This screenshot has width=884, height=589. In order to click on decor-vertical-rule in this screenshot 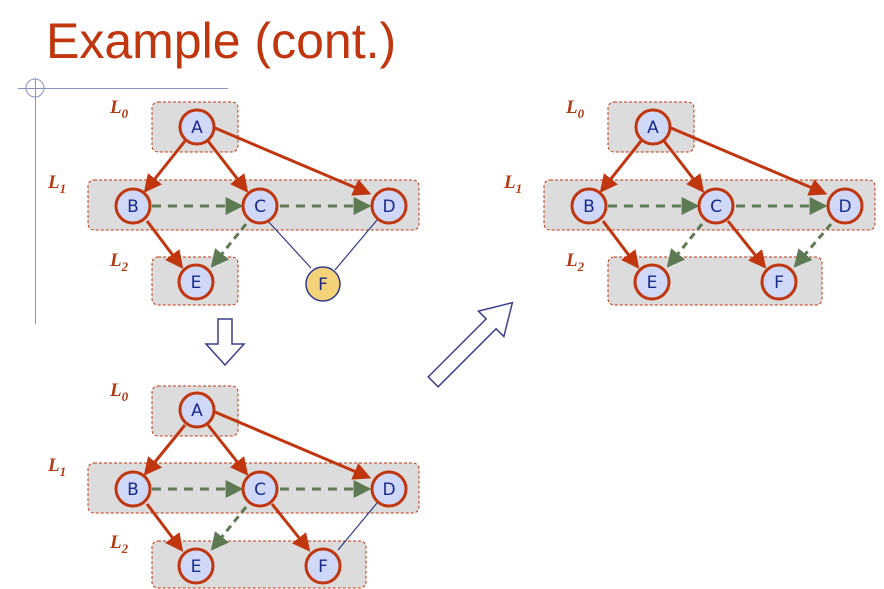, I will do `click(35, 201)`.